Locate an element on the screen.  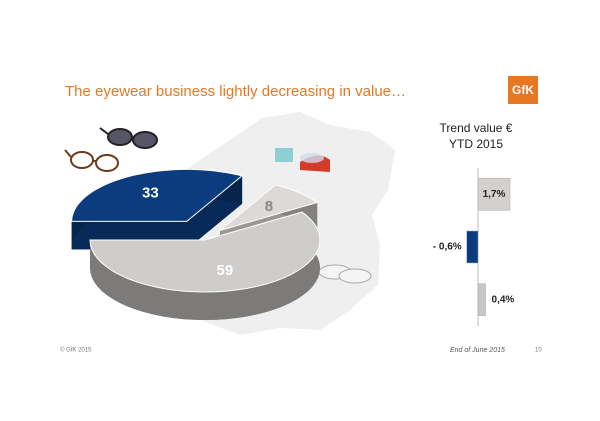
logo: GfK is located at coordinates (523, 90).